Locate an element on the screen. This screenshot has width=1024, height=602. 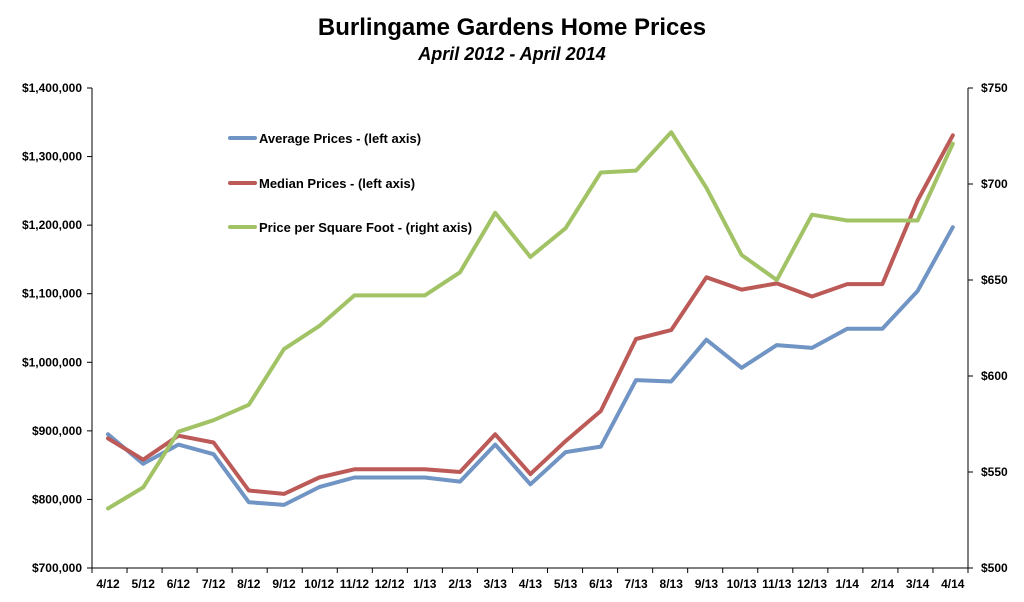
legend-label: Median Prices - (left axis) is located at coordinates (337, 183).